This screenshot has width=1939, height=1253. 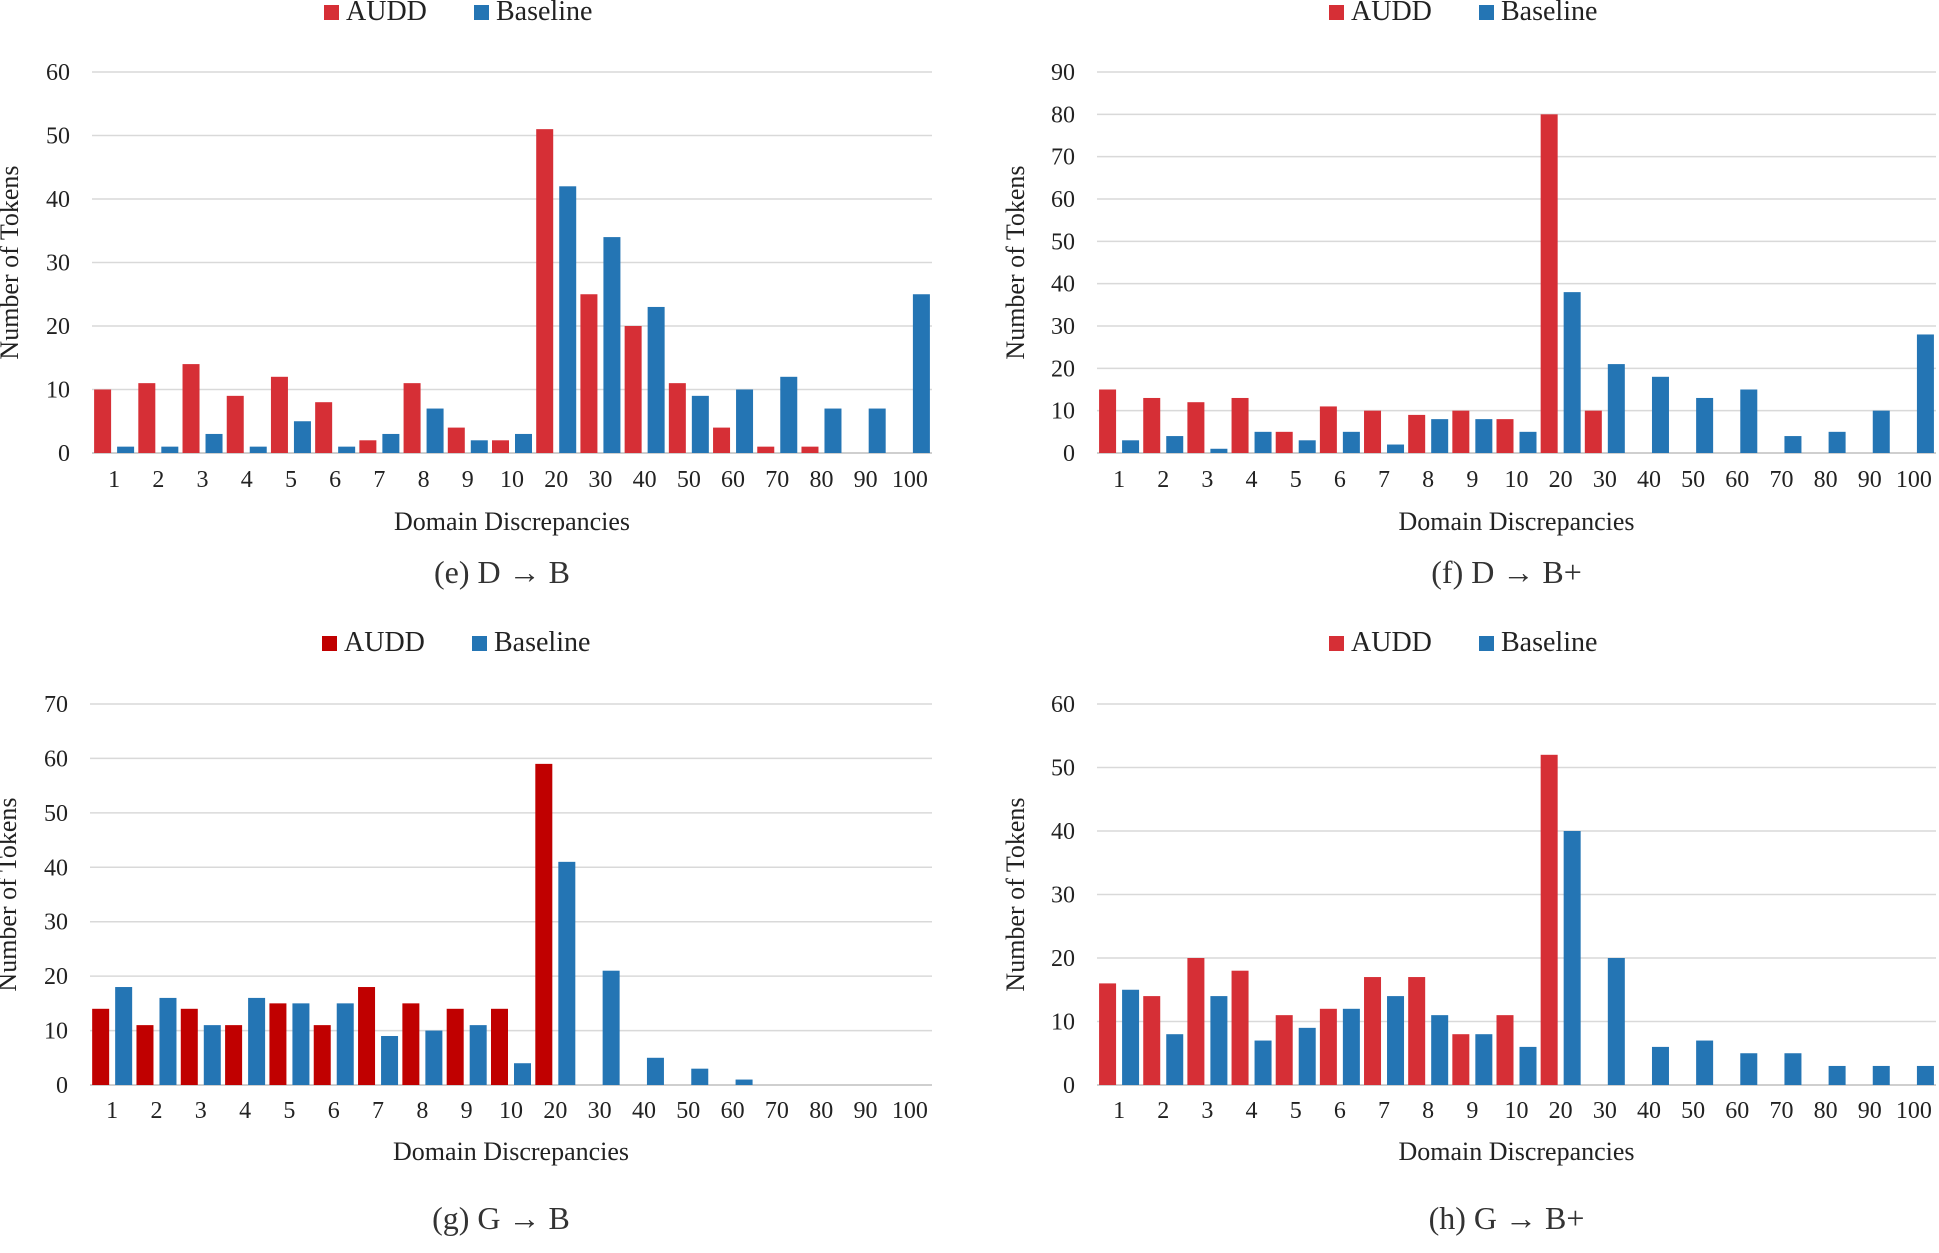 I want to click on x-tick-label: 90, so click(x=1870, y=480).